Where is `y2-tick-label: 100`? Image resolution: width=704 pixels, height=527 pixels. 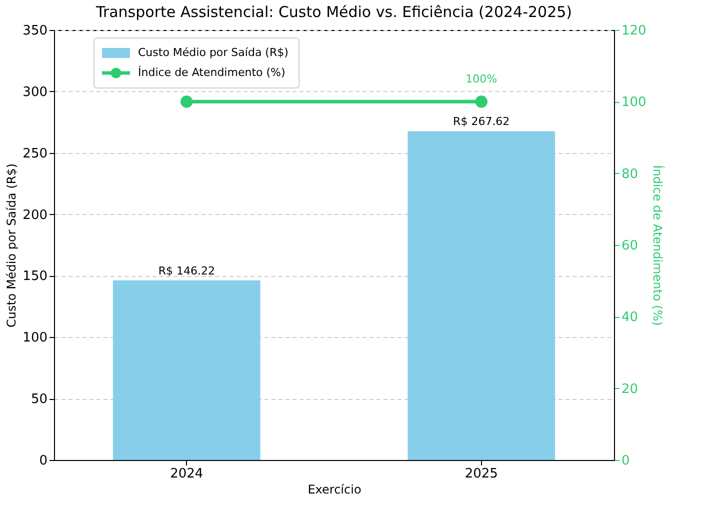 y2-tick-label: 100 is located at coordinates (634, 102).